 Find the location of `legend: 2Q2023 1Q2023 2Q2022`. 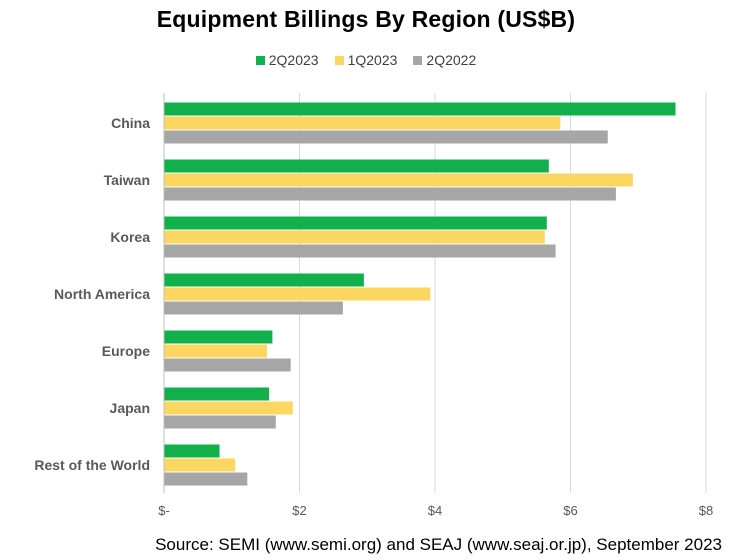

legend: 2Q2023 1Q2023 2Q2022 is located at coordinates (366, 60).